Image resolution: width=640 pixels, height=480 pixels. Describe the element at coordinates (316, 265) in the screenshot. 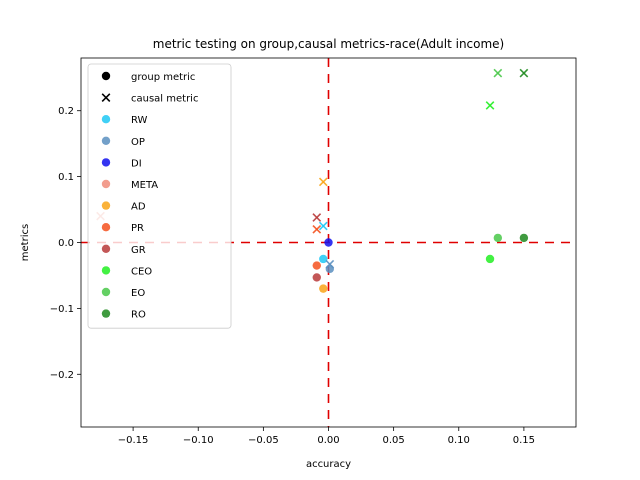

I see `group-point-pr` at that location.